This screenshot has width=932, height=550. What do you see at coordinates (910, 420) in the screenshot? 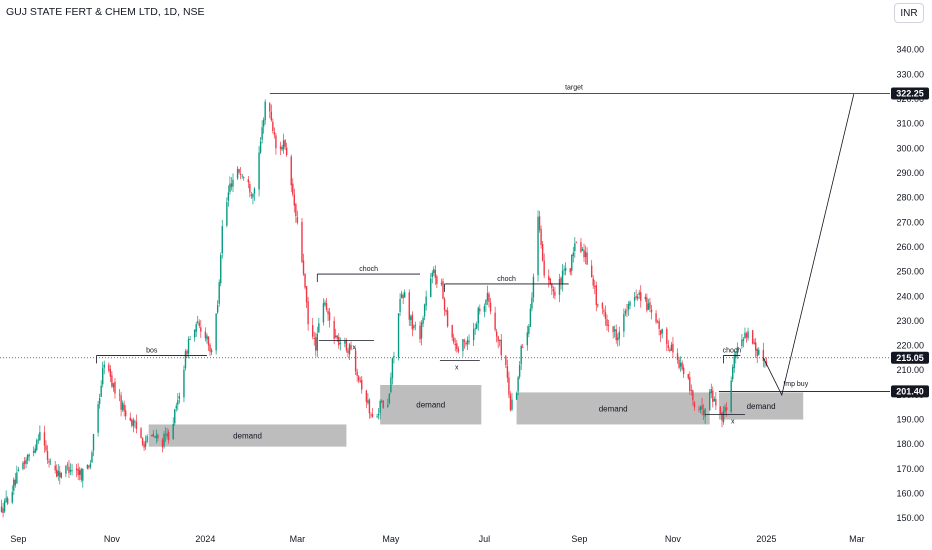
I see `y-tick-label: 190.00` at bounding box center [910, 420].